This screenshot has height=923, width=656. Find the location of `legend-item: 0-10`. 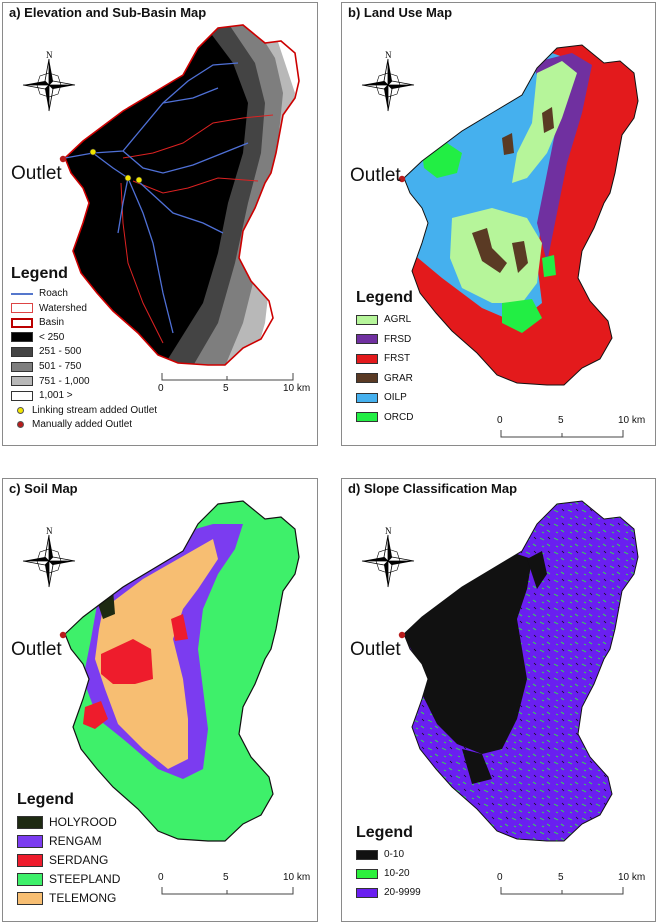

legend-item: 0-10 is located at coordinates (380, 854).